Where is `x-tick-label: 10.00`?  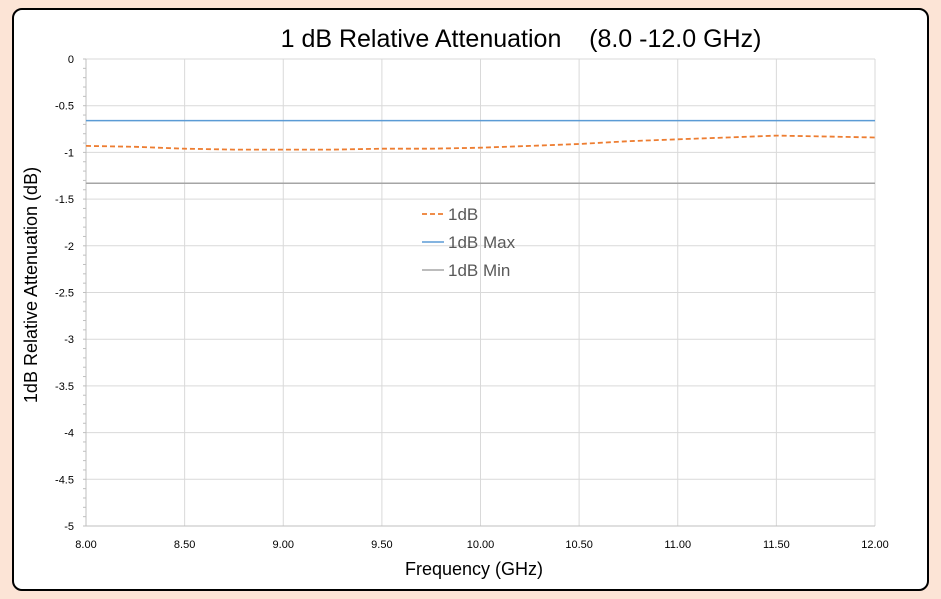
x-tick-label: 10.00 is located at coordinates (481, 545).